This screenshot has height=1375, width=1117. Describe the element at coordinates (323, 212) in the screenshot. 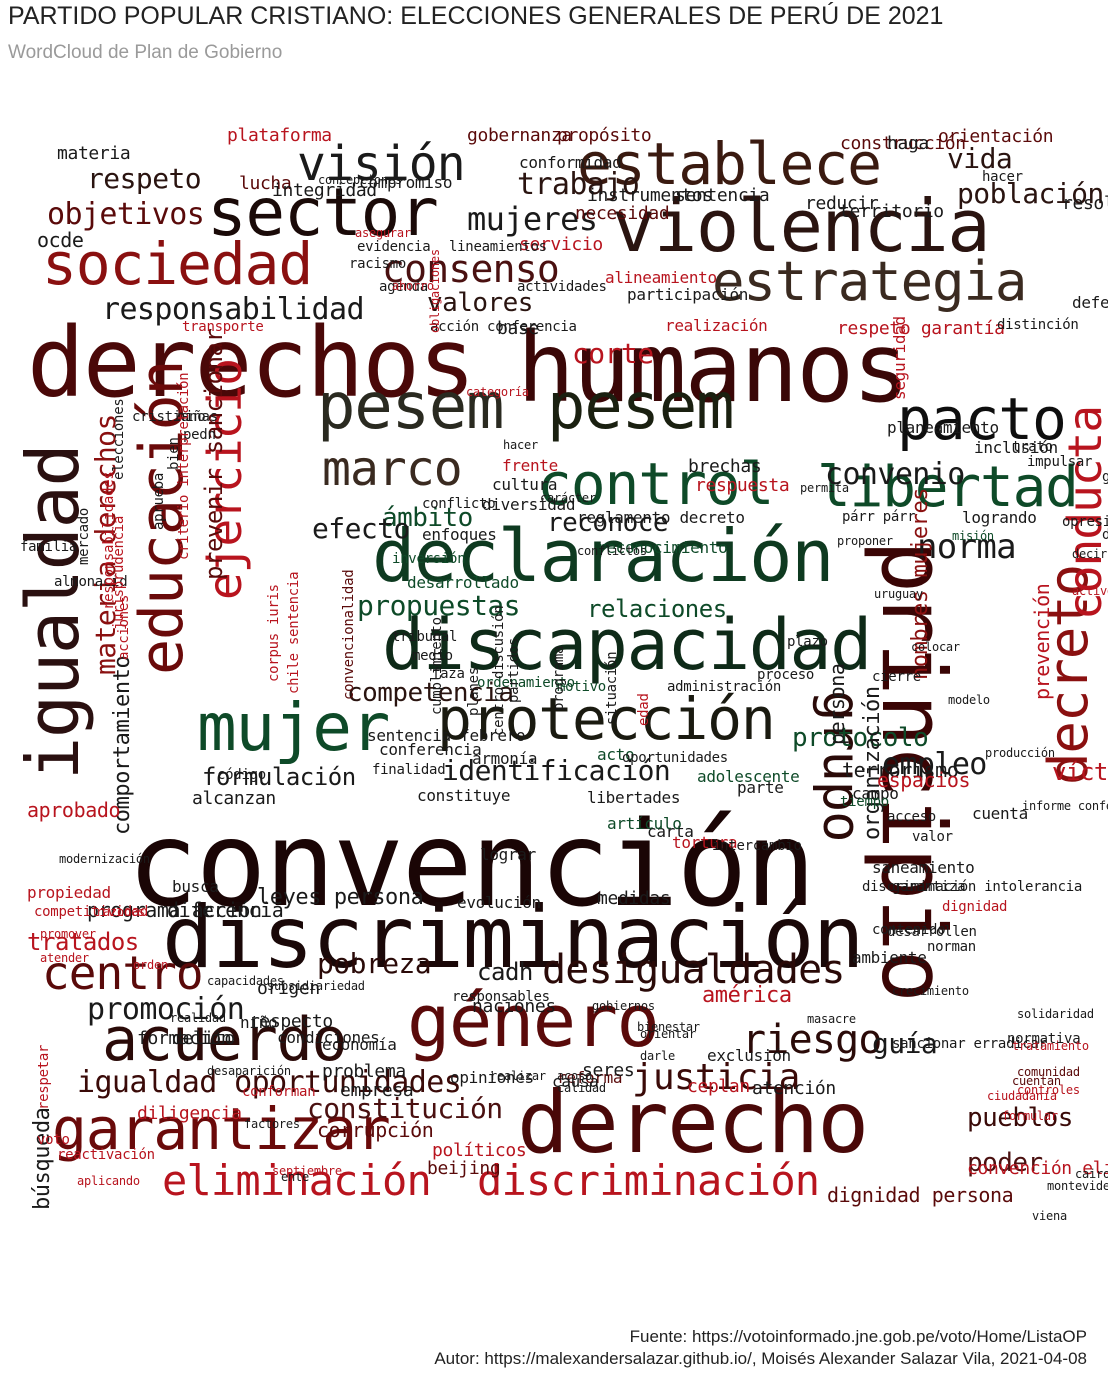

I see `cloud-word: sector` at that location.